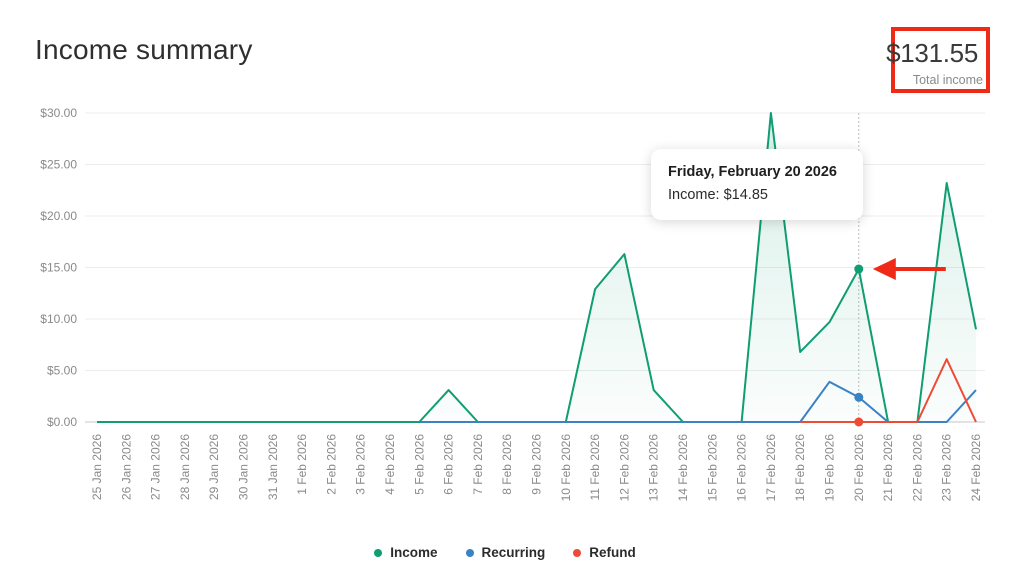  Describe the element at coordinates (513, 552) in the screenshot. I see `legend-label: Recurring` at that location.